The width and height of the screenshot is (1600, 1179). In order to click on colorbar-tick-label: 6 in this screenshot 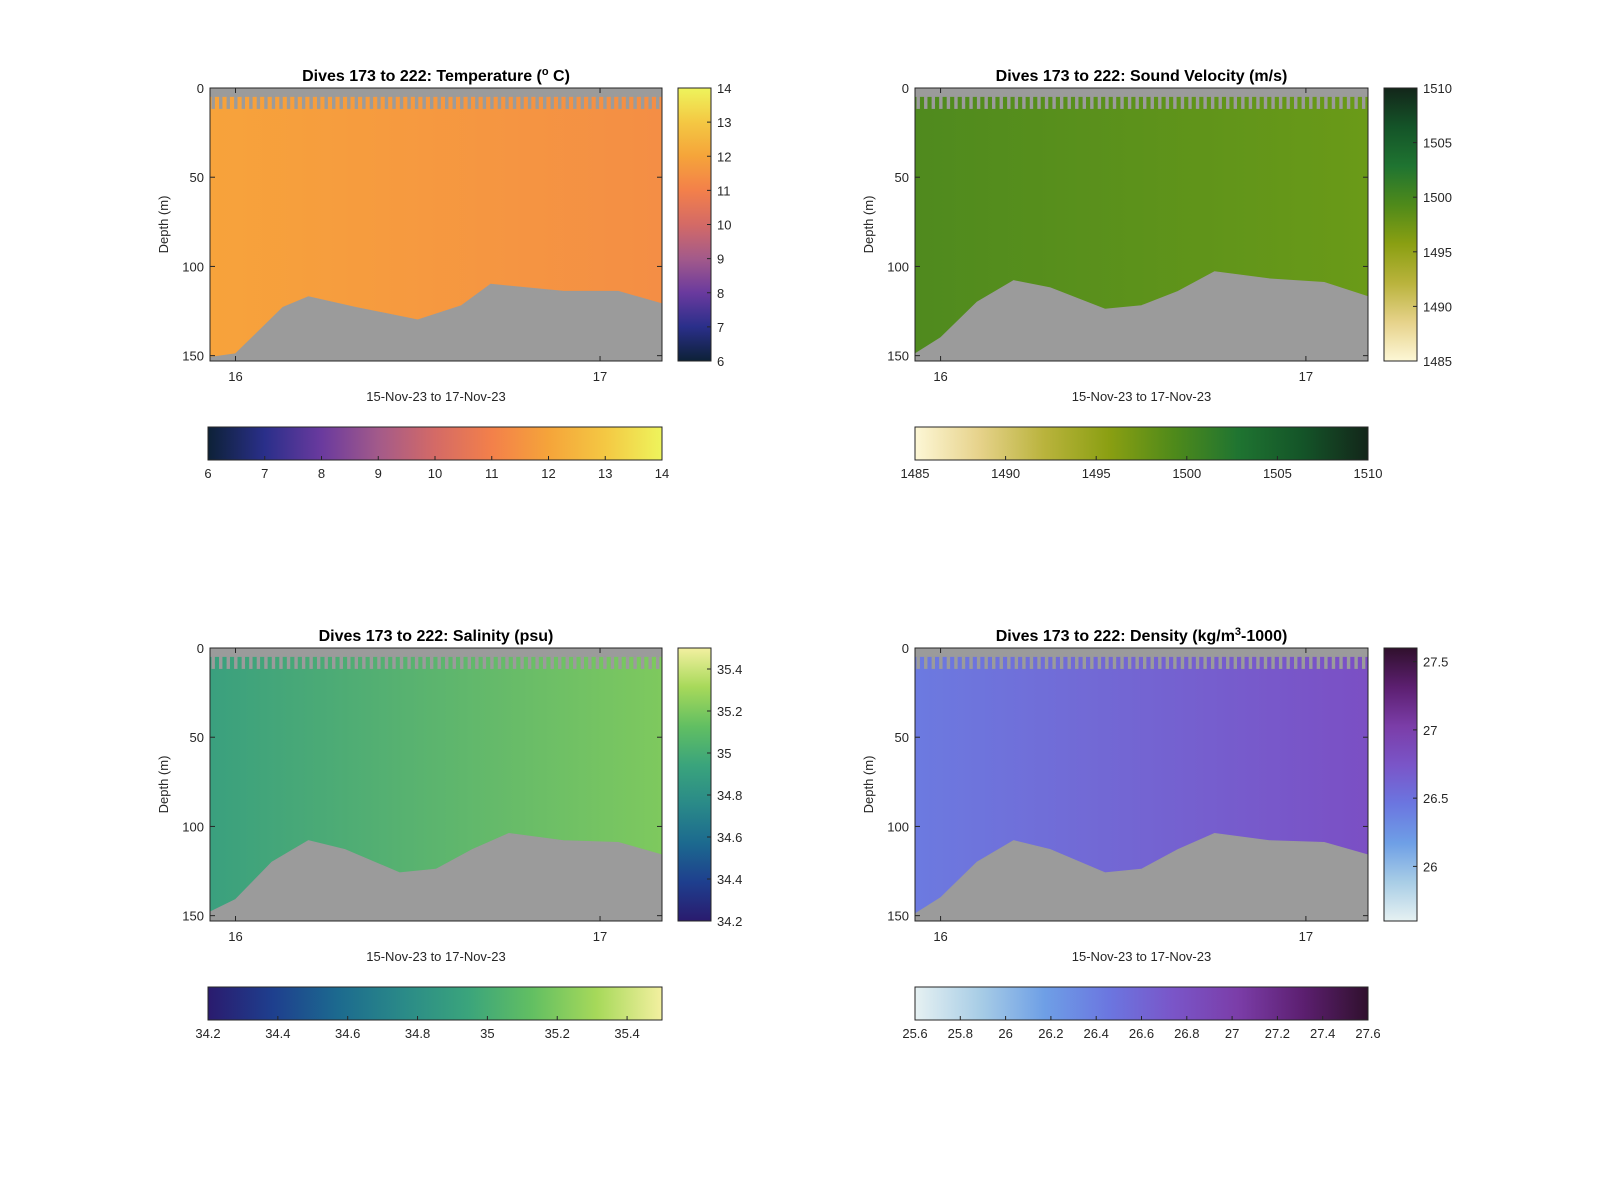, I will do `click(207, 473)`.